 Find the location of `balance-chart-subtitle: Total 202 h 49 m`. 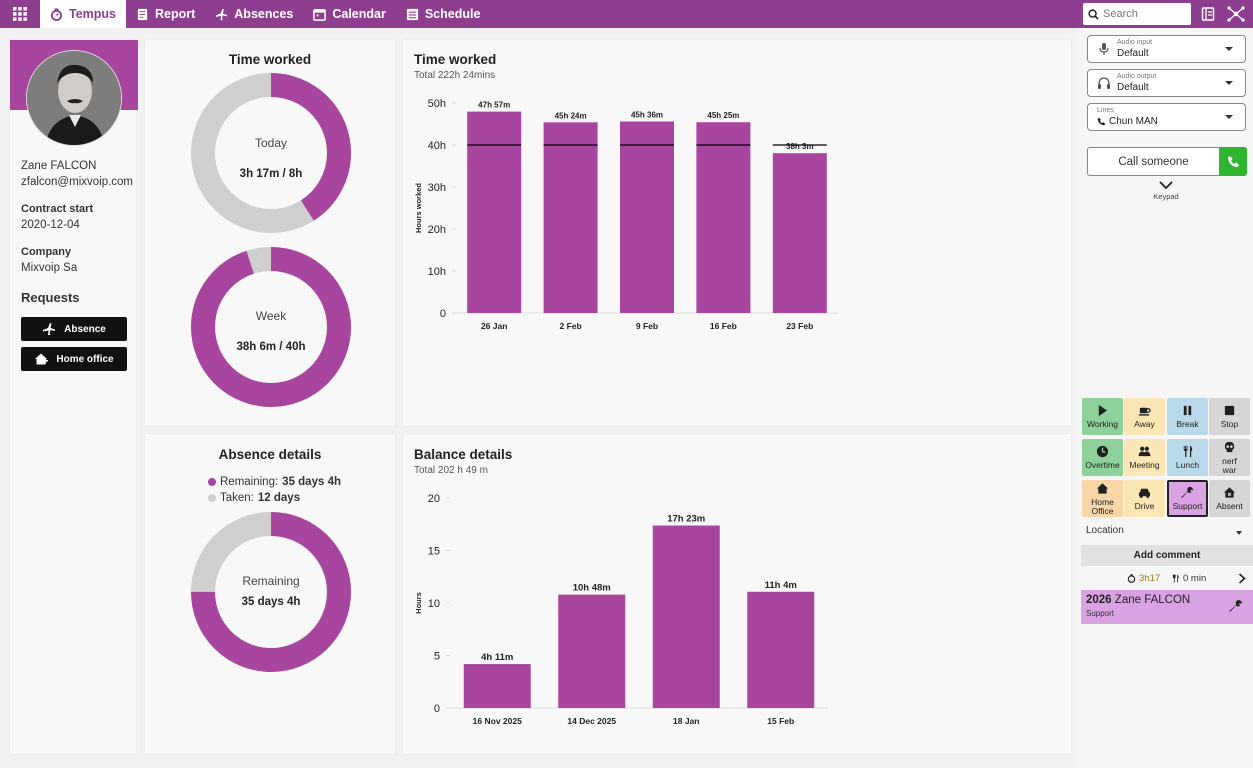

balance-chart-subtitle: Total 202 h 49 m is located at coordinates (451, 470).